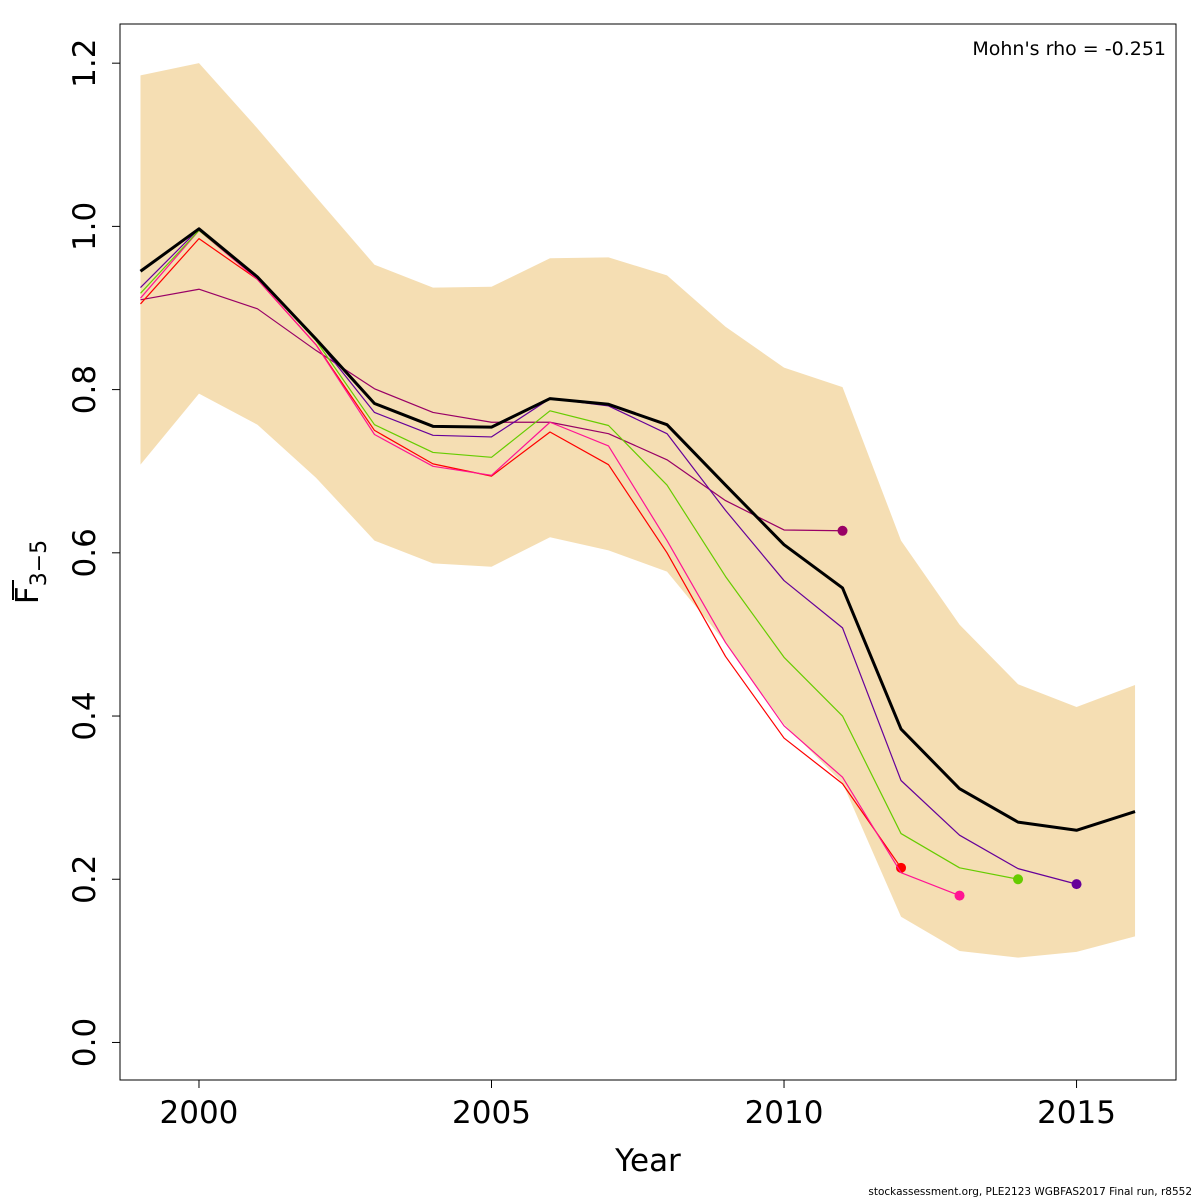  I want to click on y-tick-label: 0.0, so click(85, 1042).